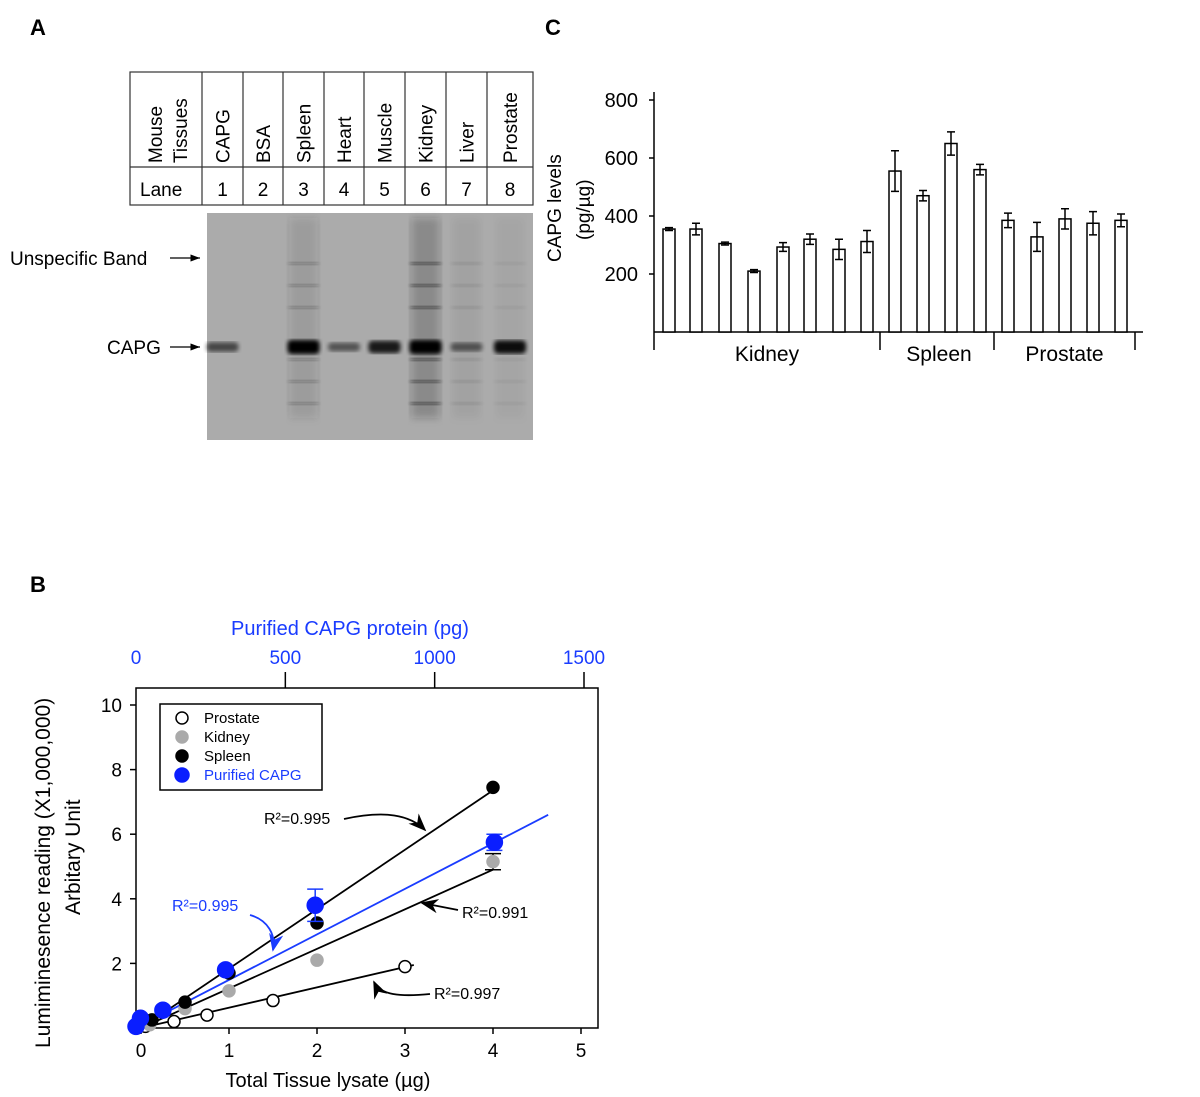  Describe the element at coordinates (767, 354) in the screenshot. I see `c-group-label: Kidney` at that location.